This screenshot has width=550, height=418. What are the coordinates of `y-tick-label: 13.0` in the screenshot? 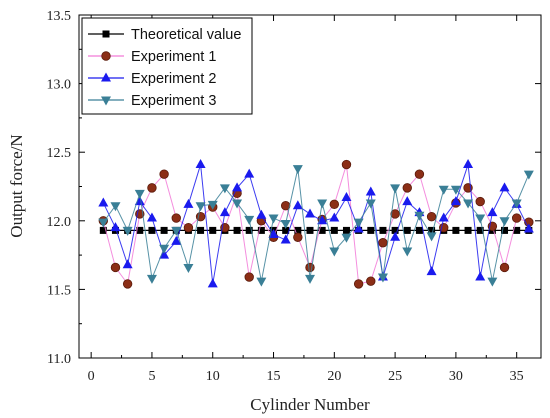 It's located at (59, 85).